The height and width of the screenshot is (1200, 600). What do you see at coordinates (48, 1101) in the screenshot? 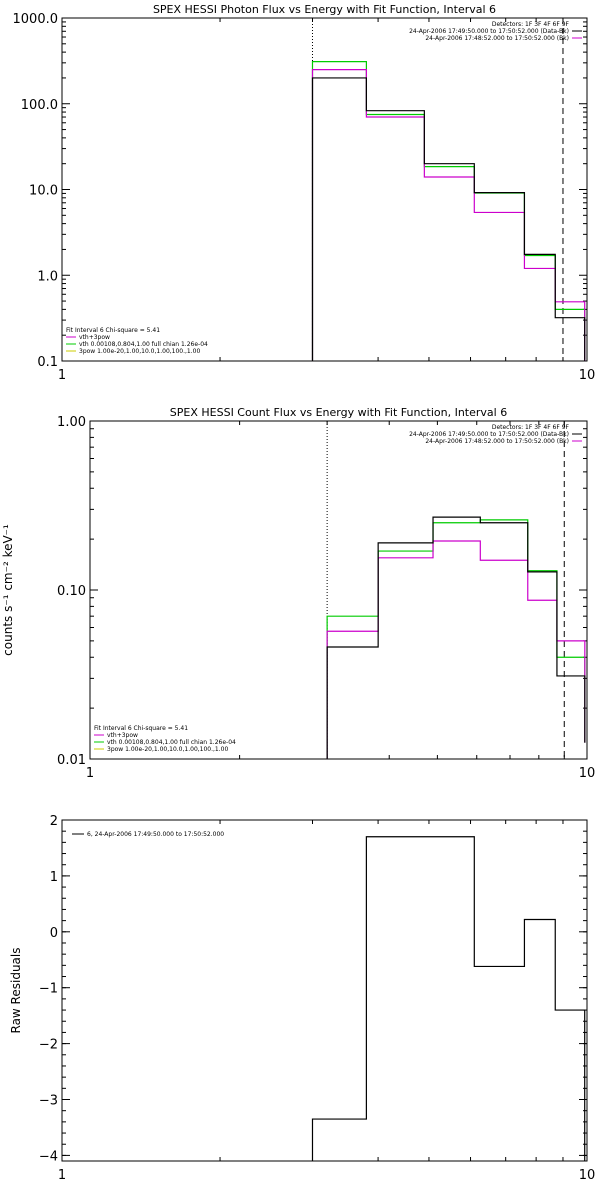
I see `y-tick-label: −3` at bounding box center [48, 1101].